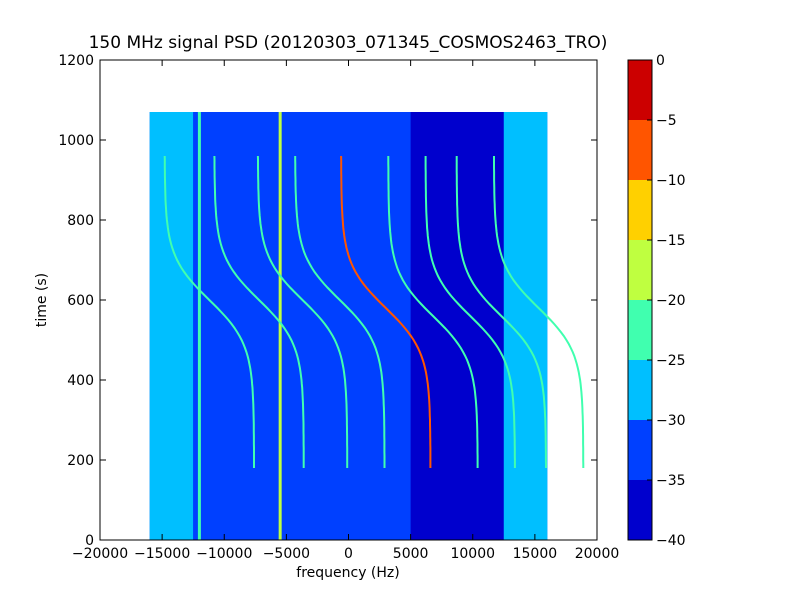 The image size is (800, 604). Describe the element at coordinates (80, 381) in the screenshot. I see `y-tick-label: 400` at that location.